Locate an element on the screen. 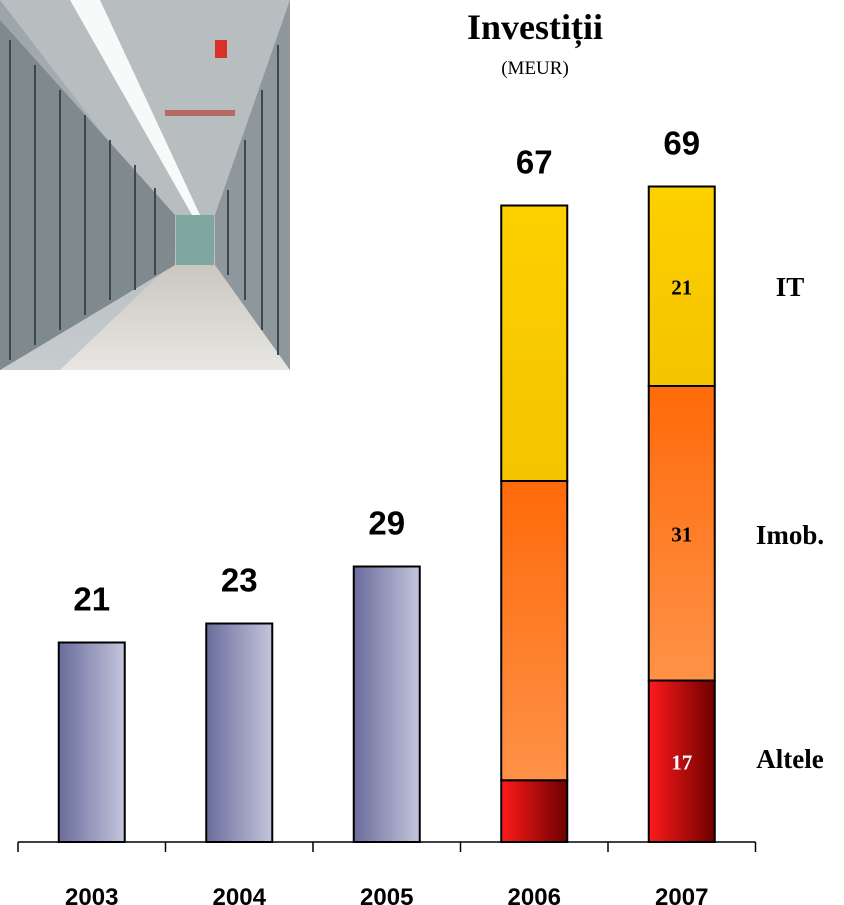 This screenshot has height=905, width=844. bar-2007-it is located at coordinates (681, 286).